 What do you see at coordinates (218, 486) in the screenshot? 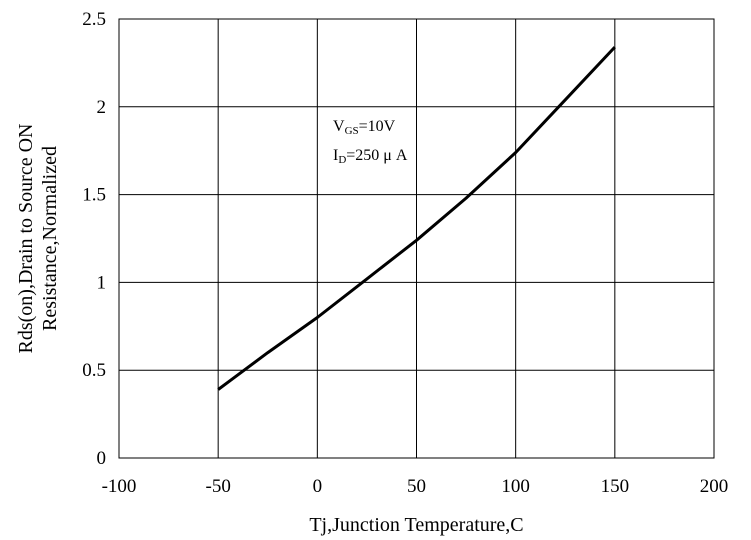
I see `x-tick-label: -50` at bounding box center [218, 486].